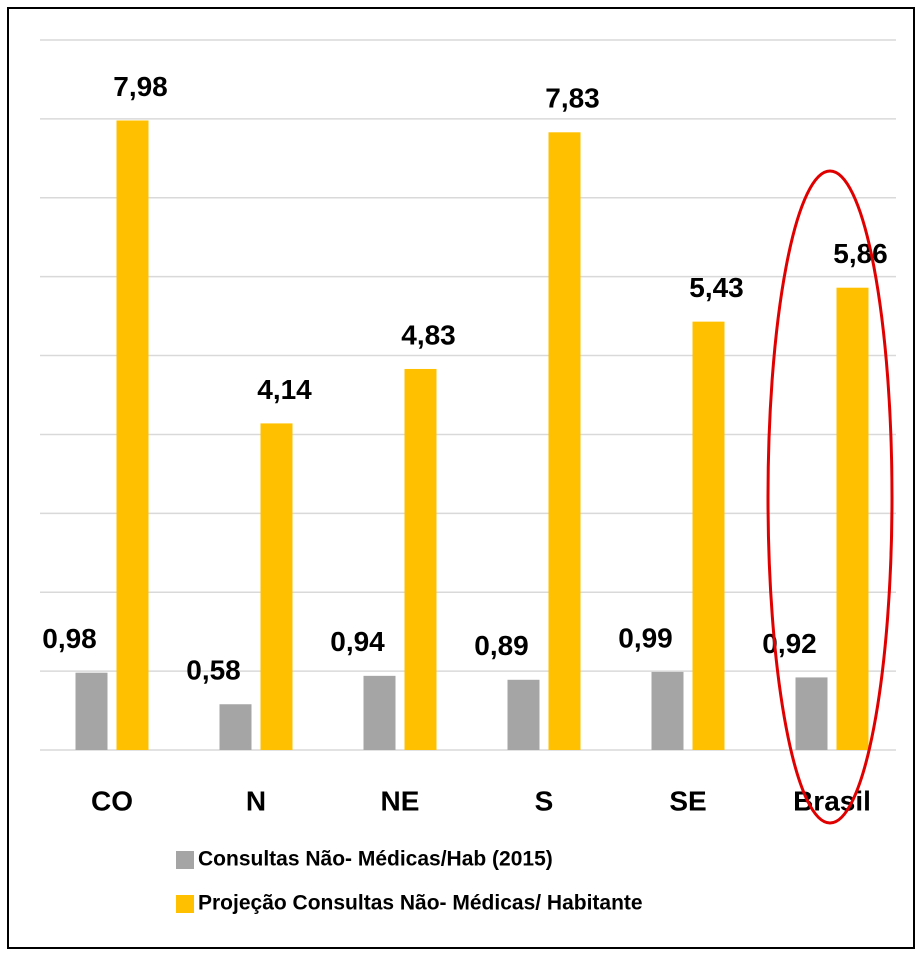 The height and width of the screenshot is (955, 922). I want to click on data-label: 4,83, so click(428, 334).